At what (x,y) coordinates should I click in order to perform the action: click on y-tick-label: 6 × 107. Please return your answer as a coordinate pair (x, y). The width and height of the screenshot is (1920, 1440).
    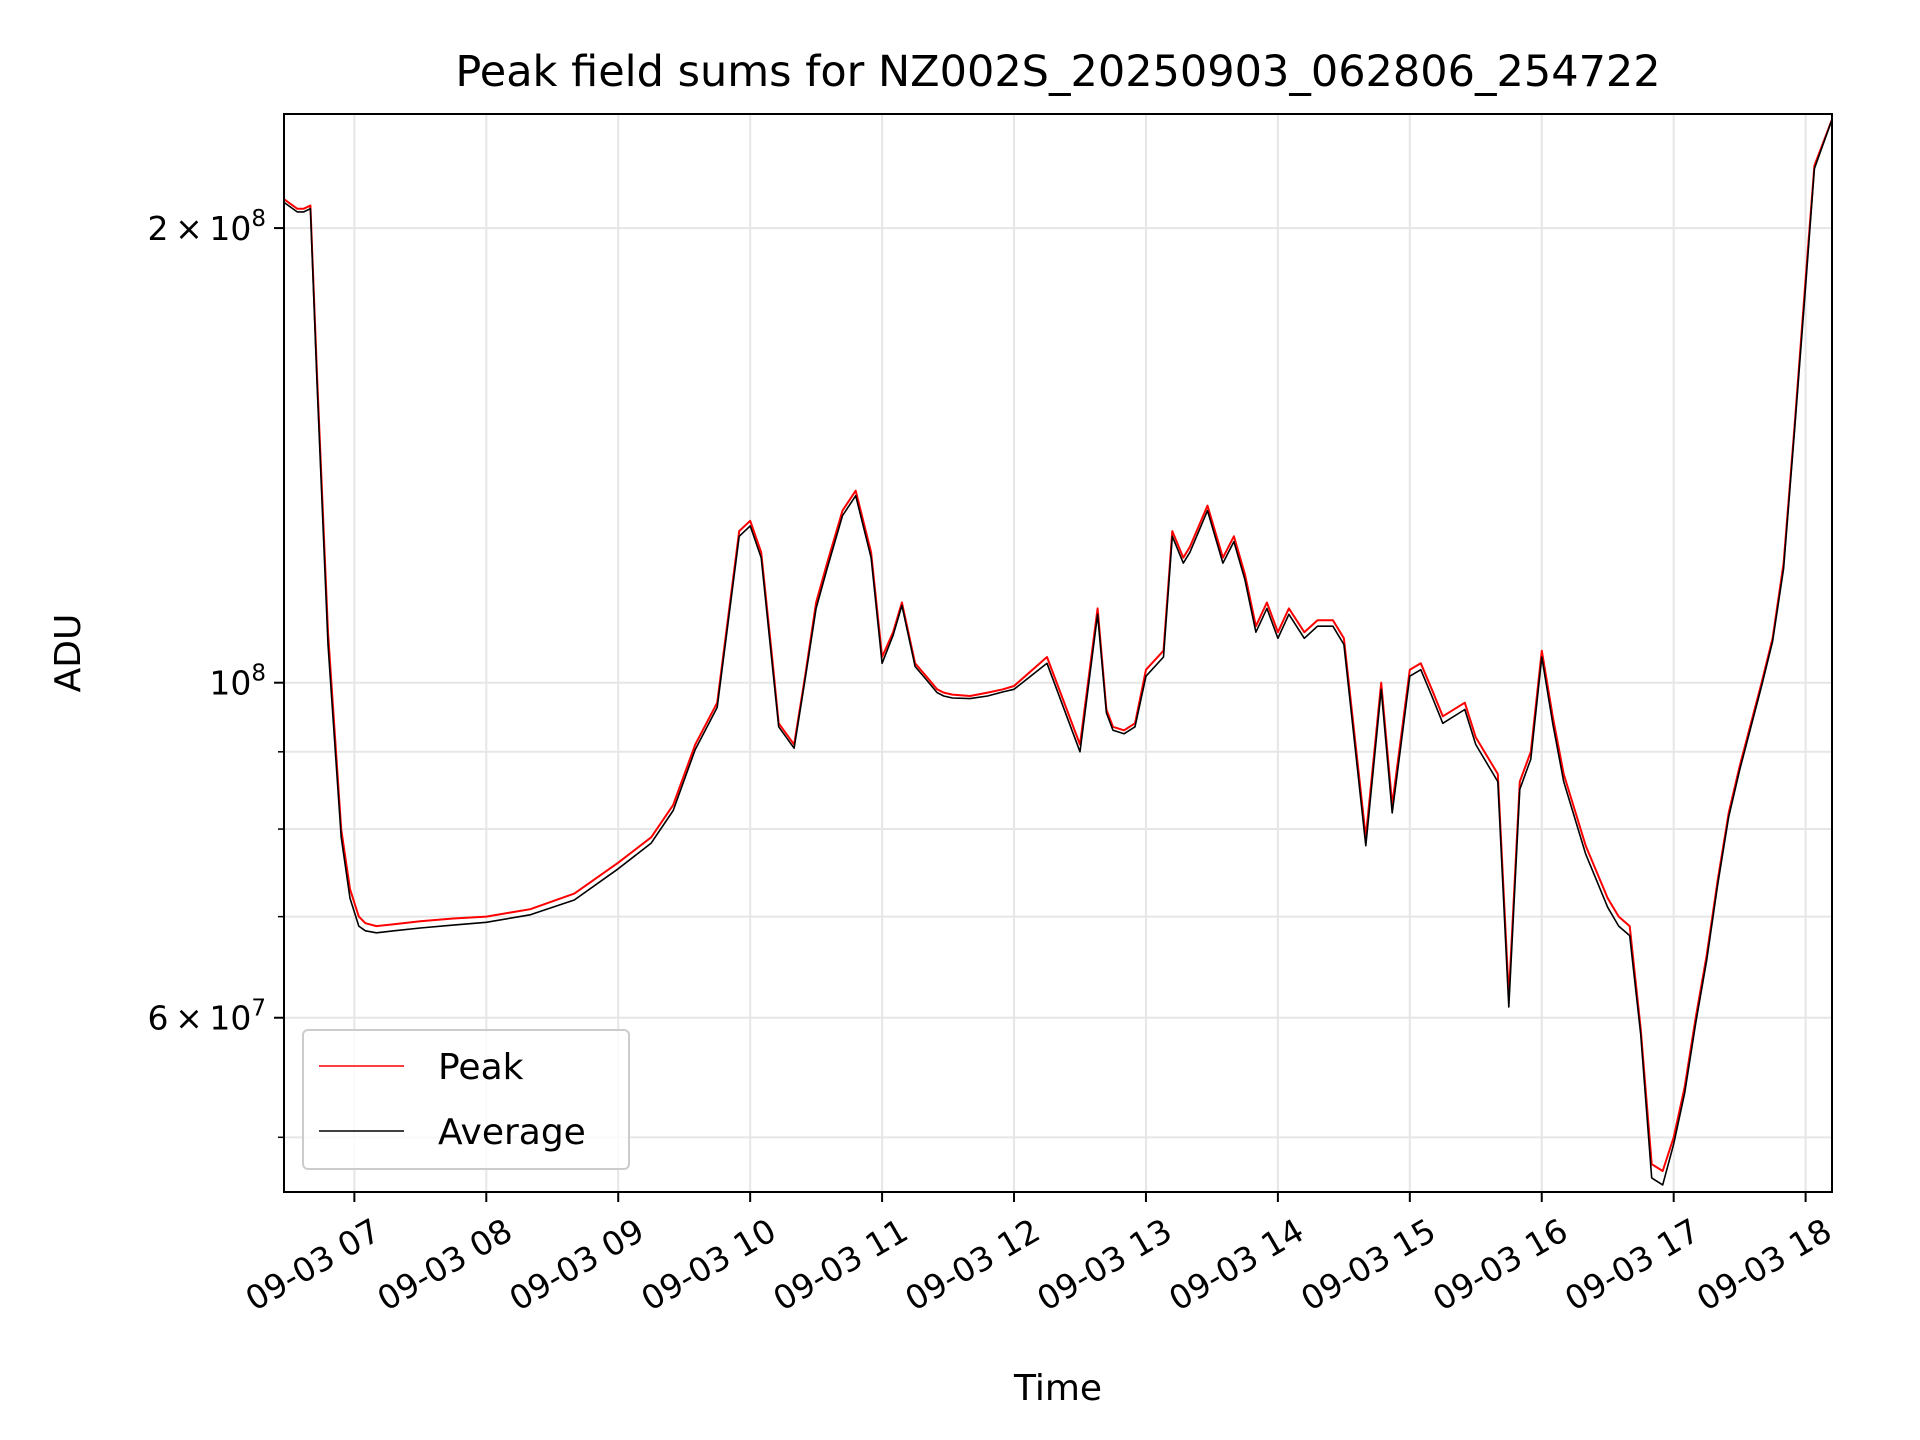
    Looking at the image, I should click on (207, 1017).